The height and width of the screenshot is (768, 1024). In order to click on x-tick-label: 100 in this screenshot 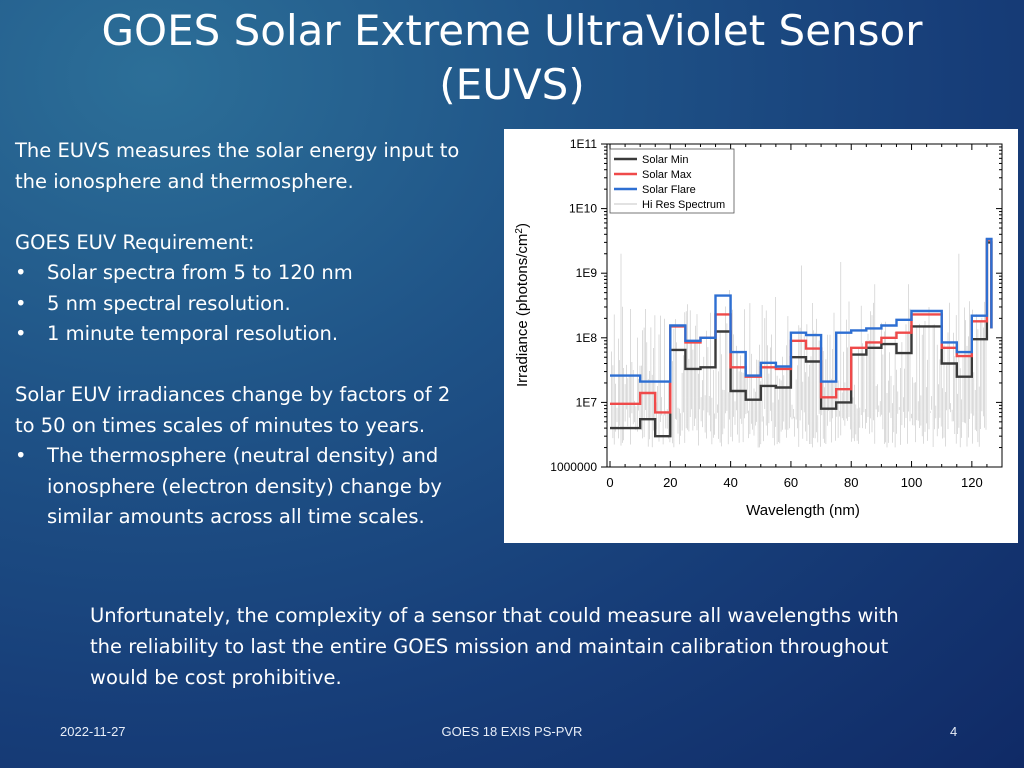, I will do `click(912, 482)`.